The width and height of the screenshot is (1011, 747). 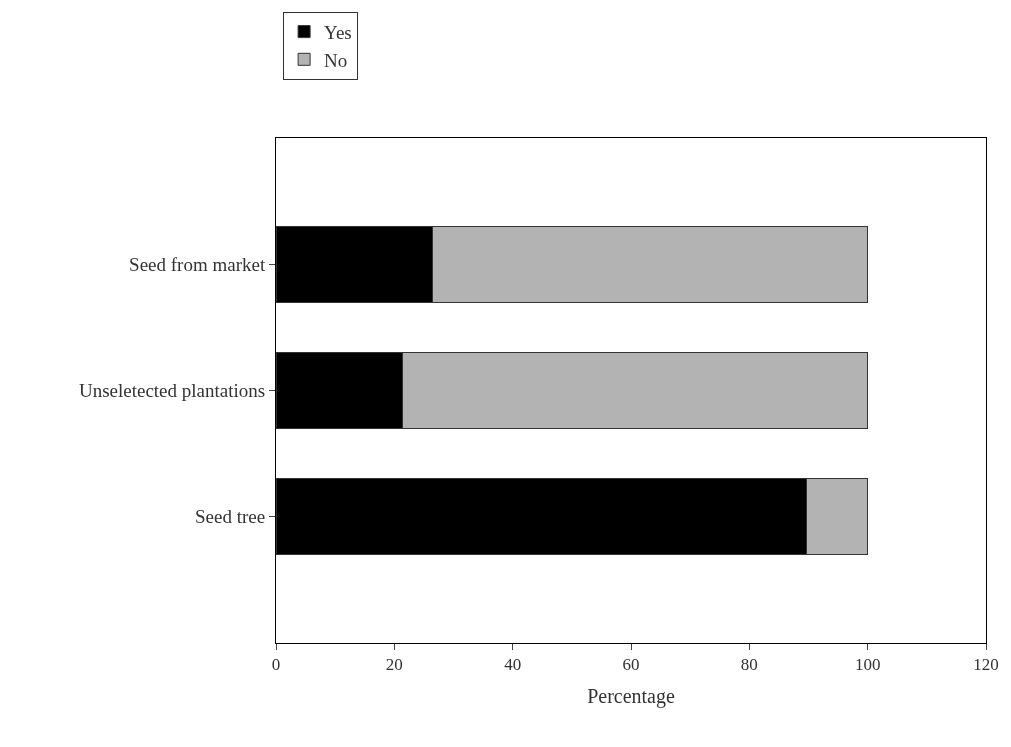 I want to click on x-tick-label: 80, so click(x=749, y=665).